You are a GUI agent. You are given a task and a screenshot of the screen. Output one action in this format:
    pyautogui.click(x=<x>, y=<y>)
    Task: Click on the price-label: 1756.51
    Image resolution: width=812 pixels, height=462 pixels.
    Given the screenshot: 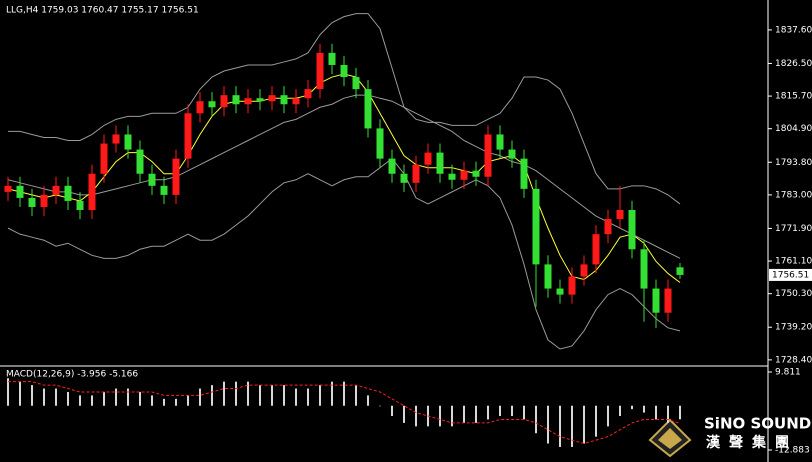 What is the action you would take?
    pyautogui.click(x=790, y=275)
    